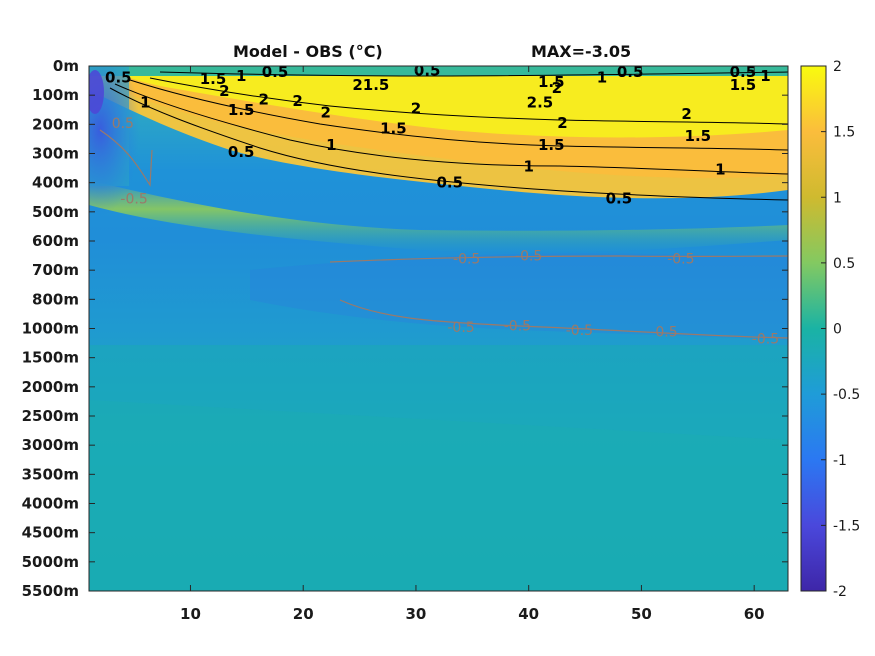  What do you see at coordinates (558, 259) in the screenshot?
I see `contour-line-neg-upper` at bounding box center [558, 259].